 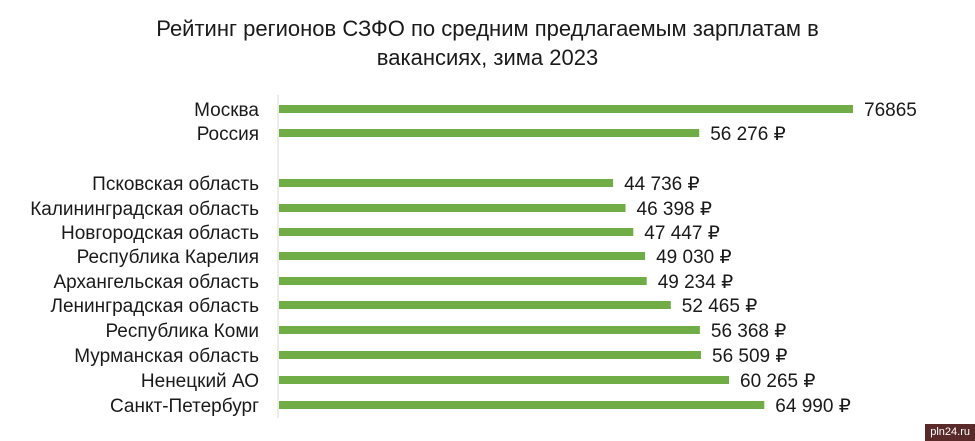 What do you see at coordinates (693, 257) in the screenshot?
I see `value-label-5: 49 030 ₽` at bounding box center [693, 257].